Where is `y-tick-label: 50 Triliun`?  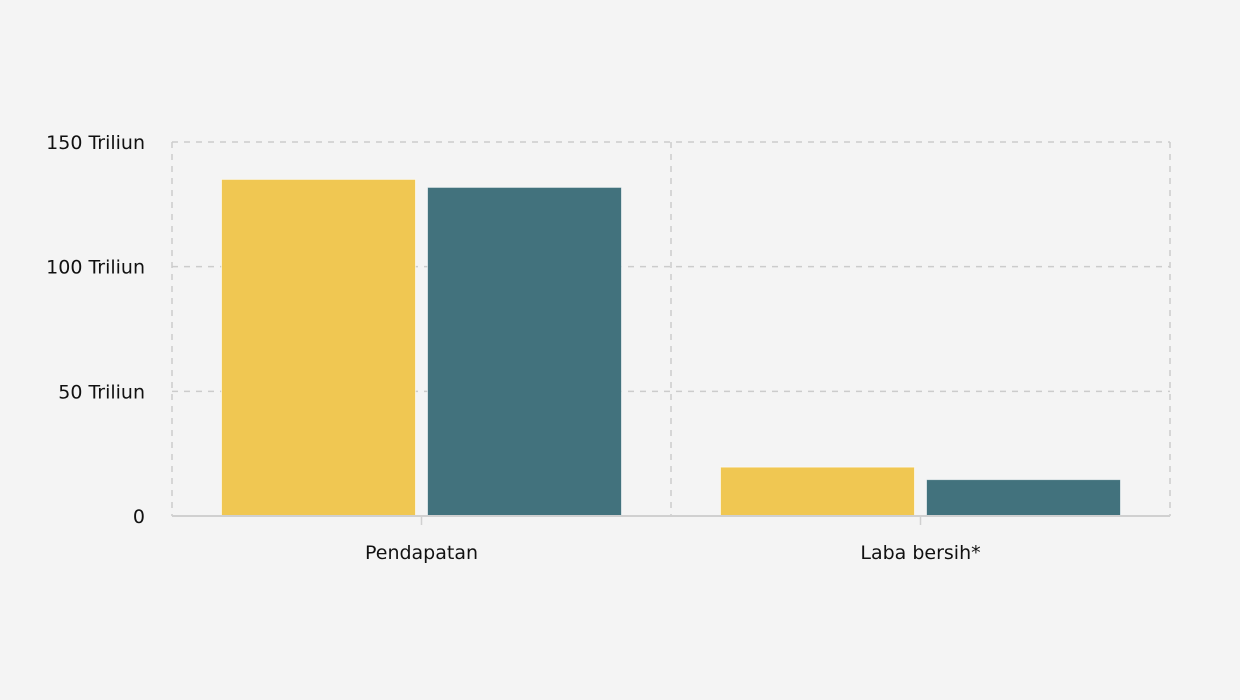 y-tick-label: 50 Triliun is located at coordinates (101, 392).